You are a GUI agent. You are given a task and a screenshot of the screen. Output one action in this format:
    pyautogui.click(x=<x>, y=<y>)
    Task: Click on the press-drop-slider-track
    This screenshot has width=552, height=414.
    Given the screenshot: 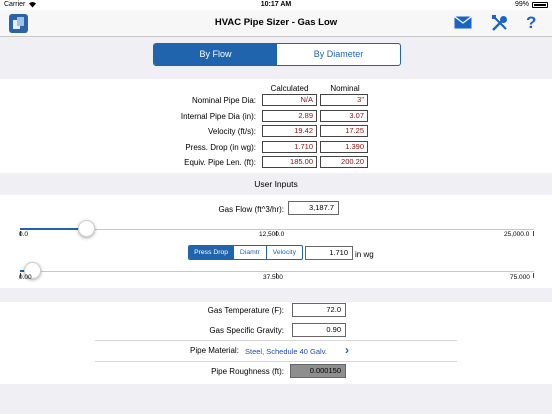 What is the action you would take?
    pyautogui.click(x=277, y=271)
    